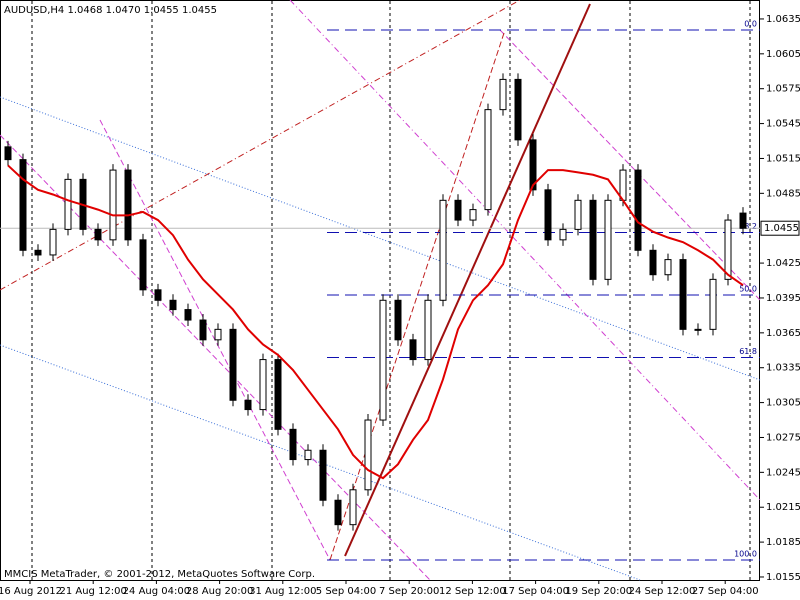 The width and height of the screenshot is (800, 600). I want to click on x-tick-label: 5 Sep 04:00, so click(346, 591).